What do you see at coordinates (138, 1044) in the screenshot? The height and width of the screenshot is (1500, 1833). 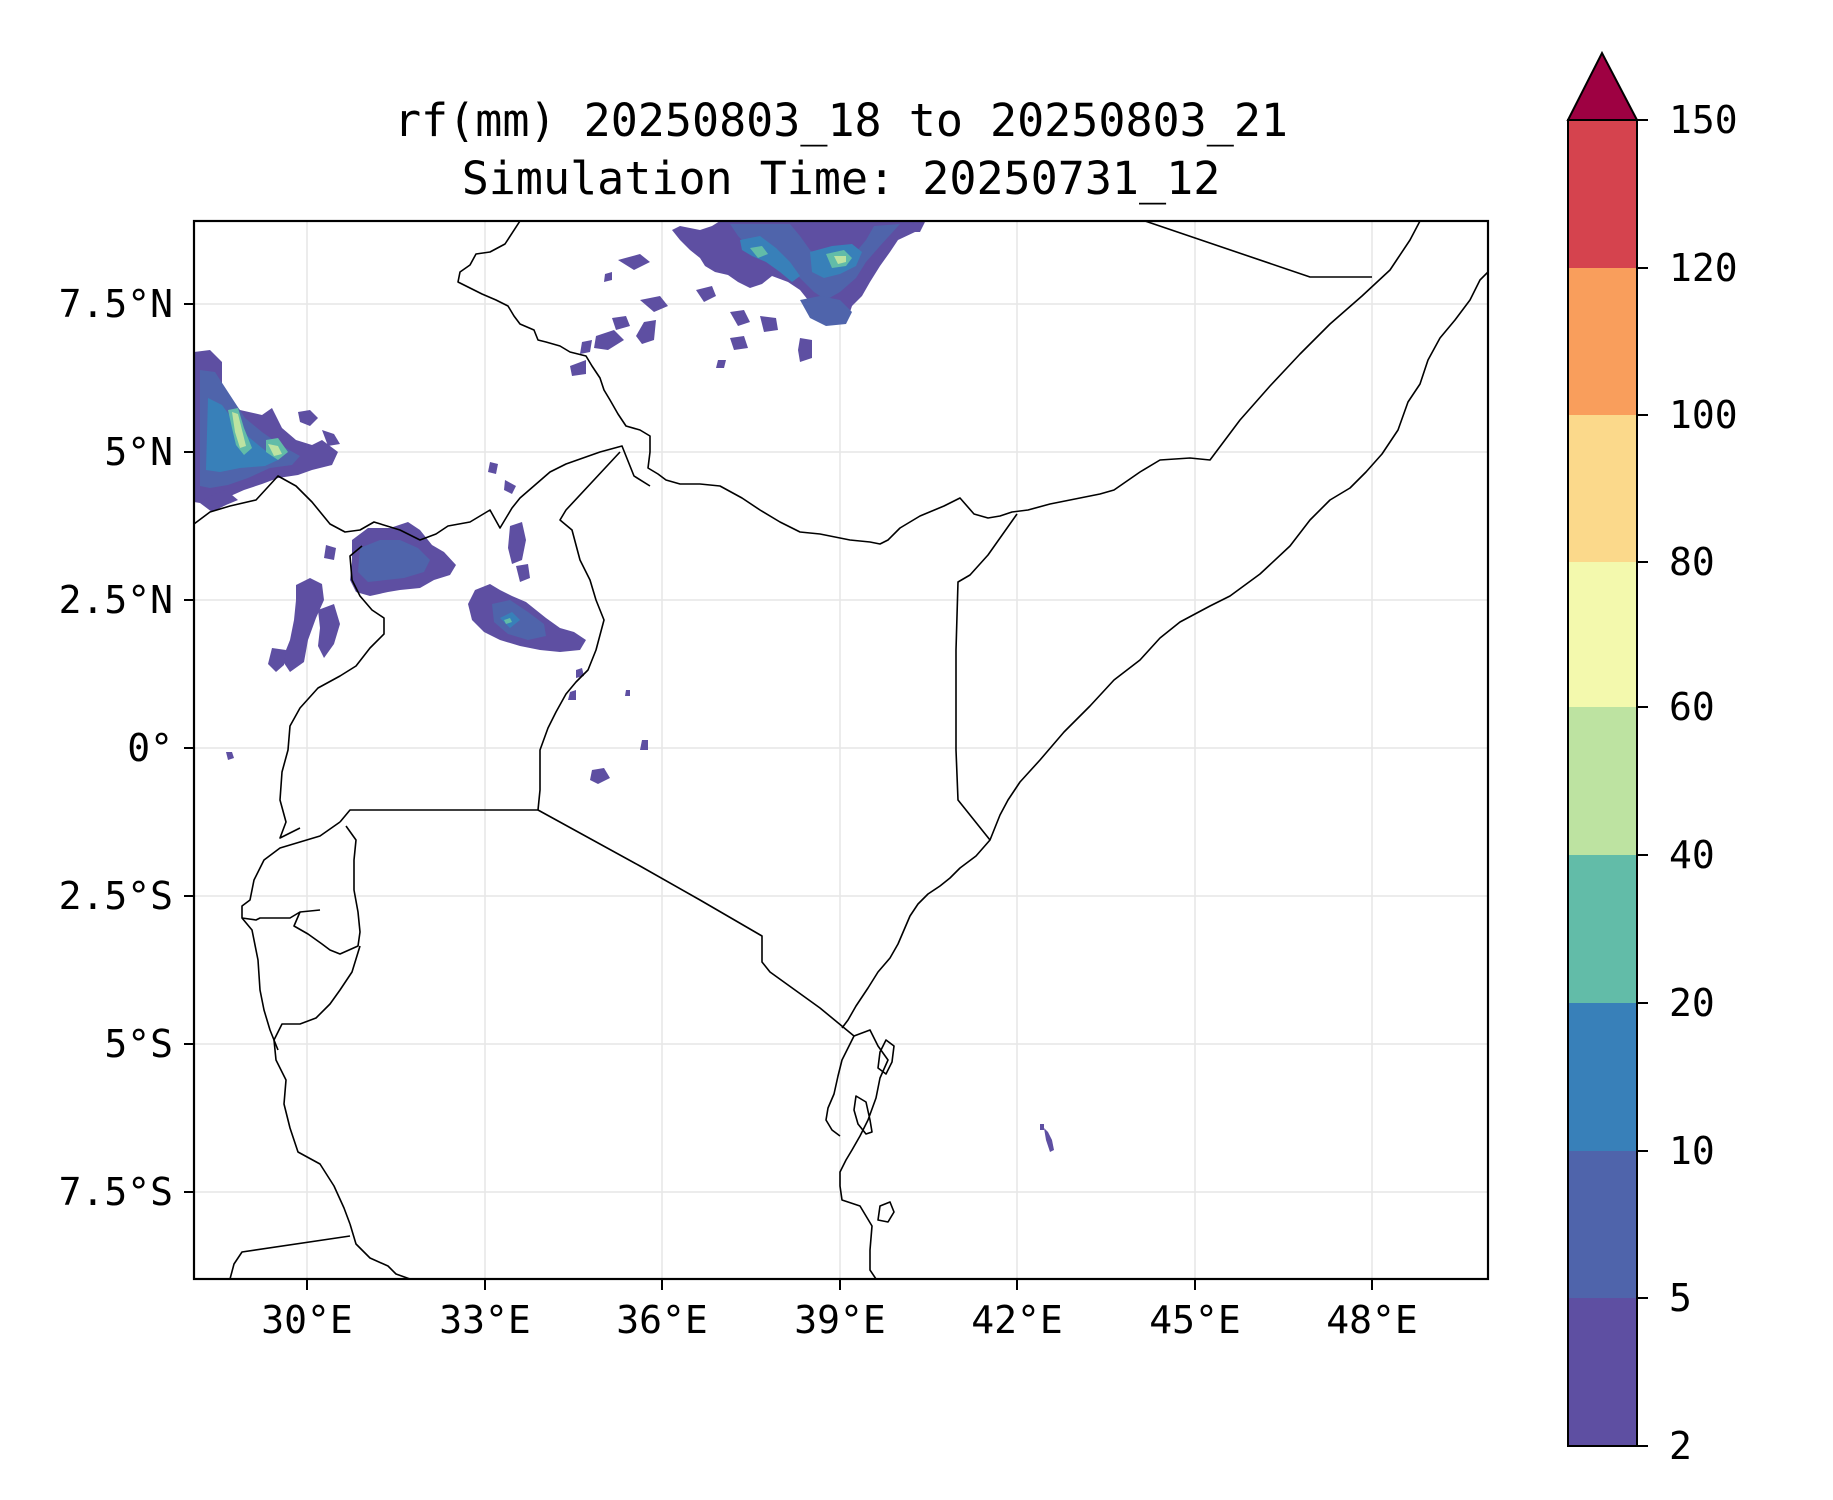 I see `lat-tick-label: 5°S` at bounding box center [138, 1044].